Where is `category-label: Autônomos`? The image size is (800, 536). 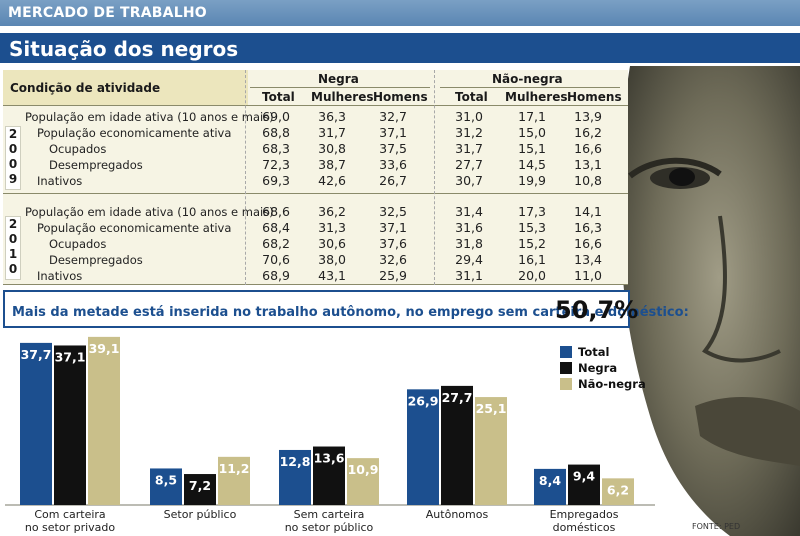
category-label: Autônomos is located at coordinates (457, 514).